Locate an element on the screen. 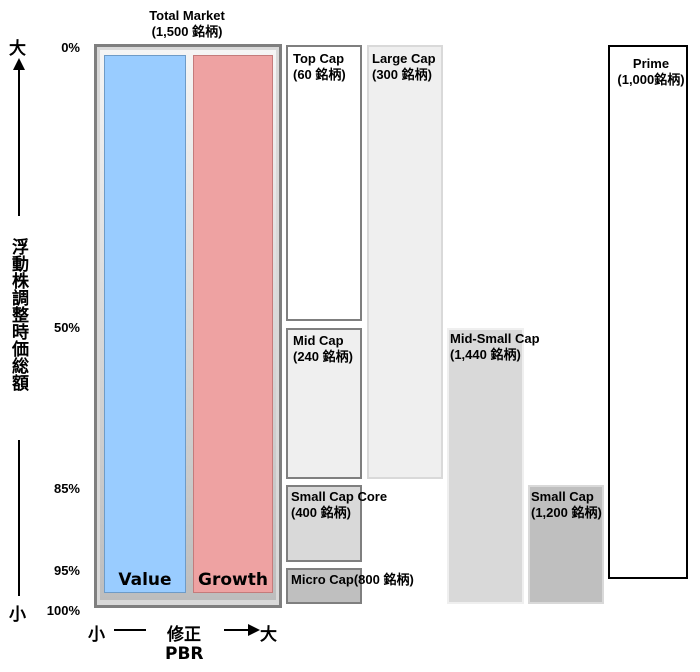 The width and height of the screenshot is (700, 672). total-market-title: Total Market (1,500 銘柄) is located at coordinates (187, 24).